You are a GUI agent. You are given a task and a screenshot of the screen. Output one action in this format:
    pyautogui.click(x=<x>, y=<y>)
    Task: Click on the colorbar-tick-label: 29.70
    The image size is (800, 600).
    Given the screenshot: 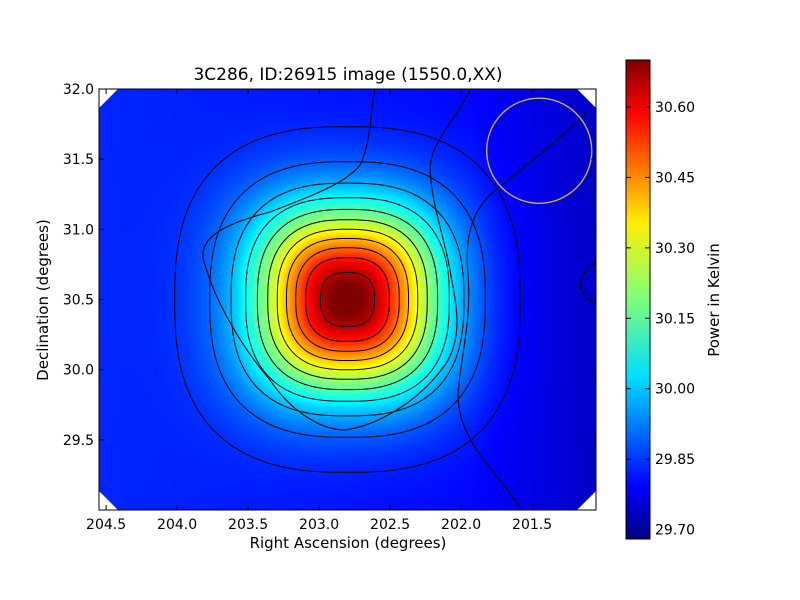 What is the action you would take?
    pyautogui.click(x=675, y=531)
    